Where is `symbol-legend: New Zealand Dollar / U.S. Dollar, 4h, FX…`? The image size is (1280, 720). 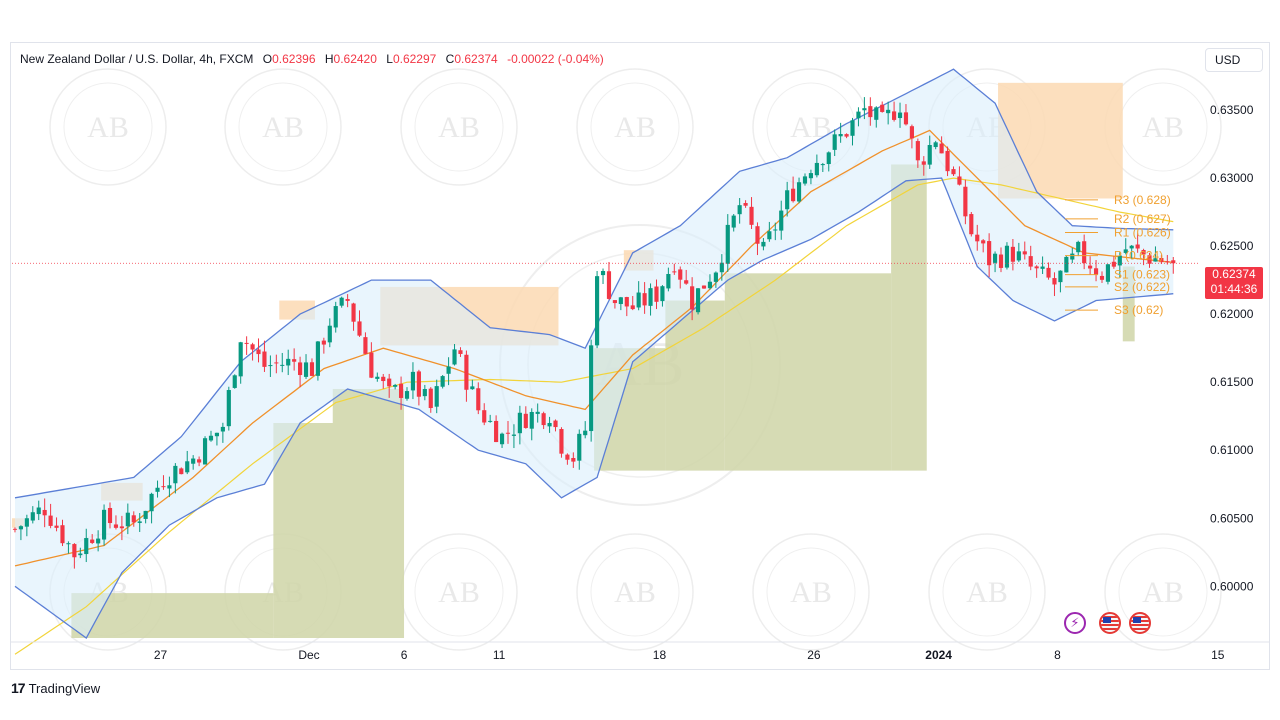
symbol-legend: New Zealand Dollar / U.S. Dollar, 4h, FX… is located at coordinates (312, 59).